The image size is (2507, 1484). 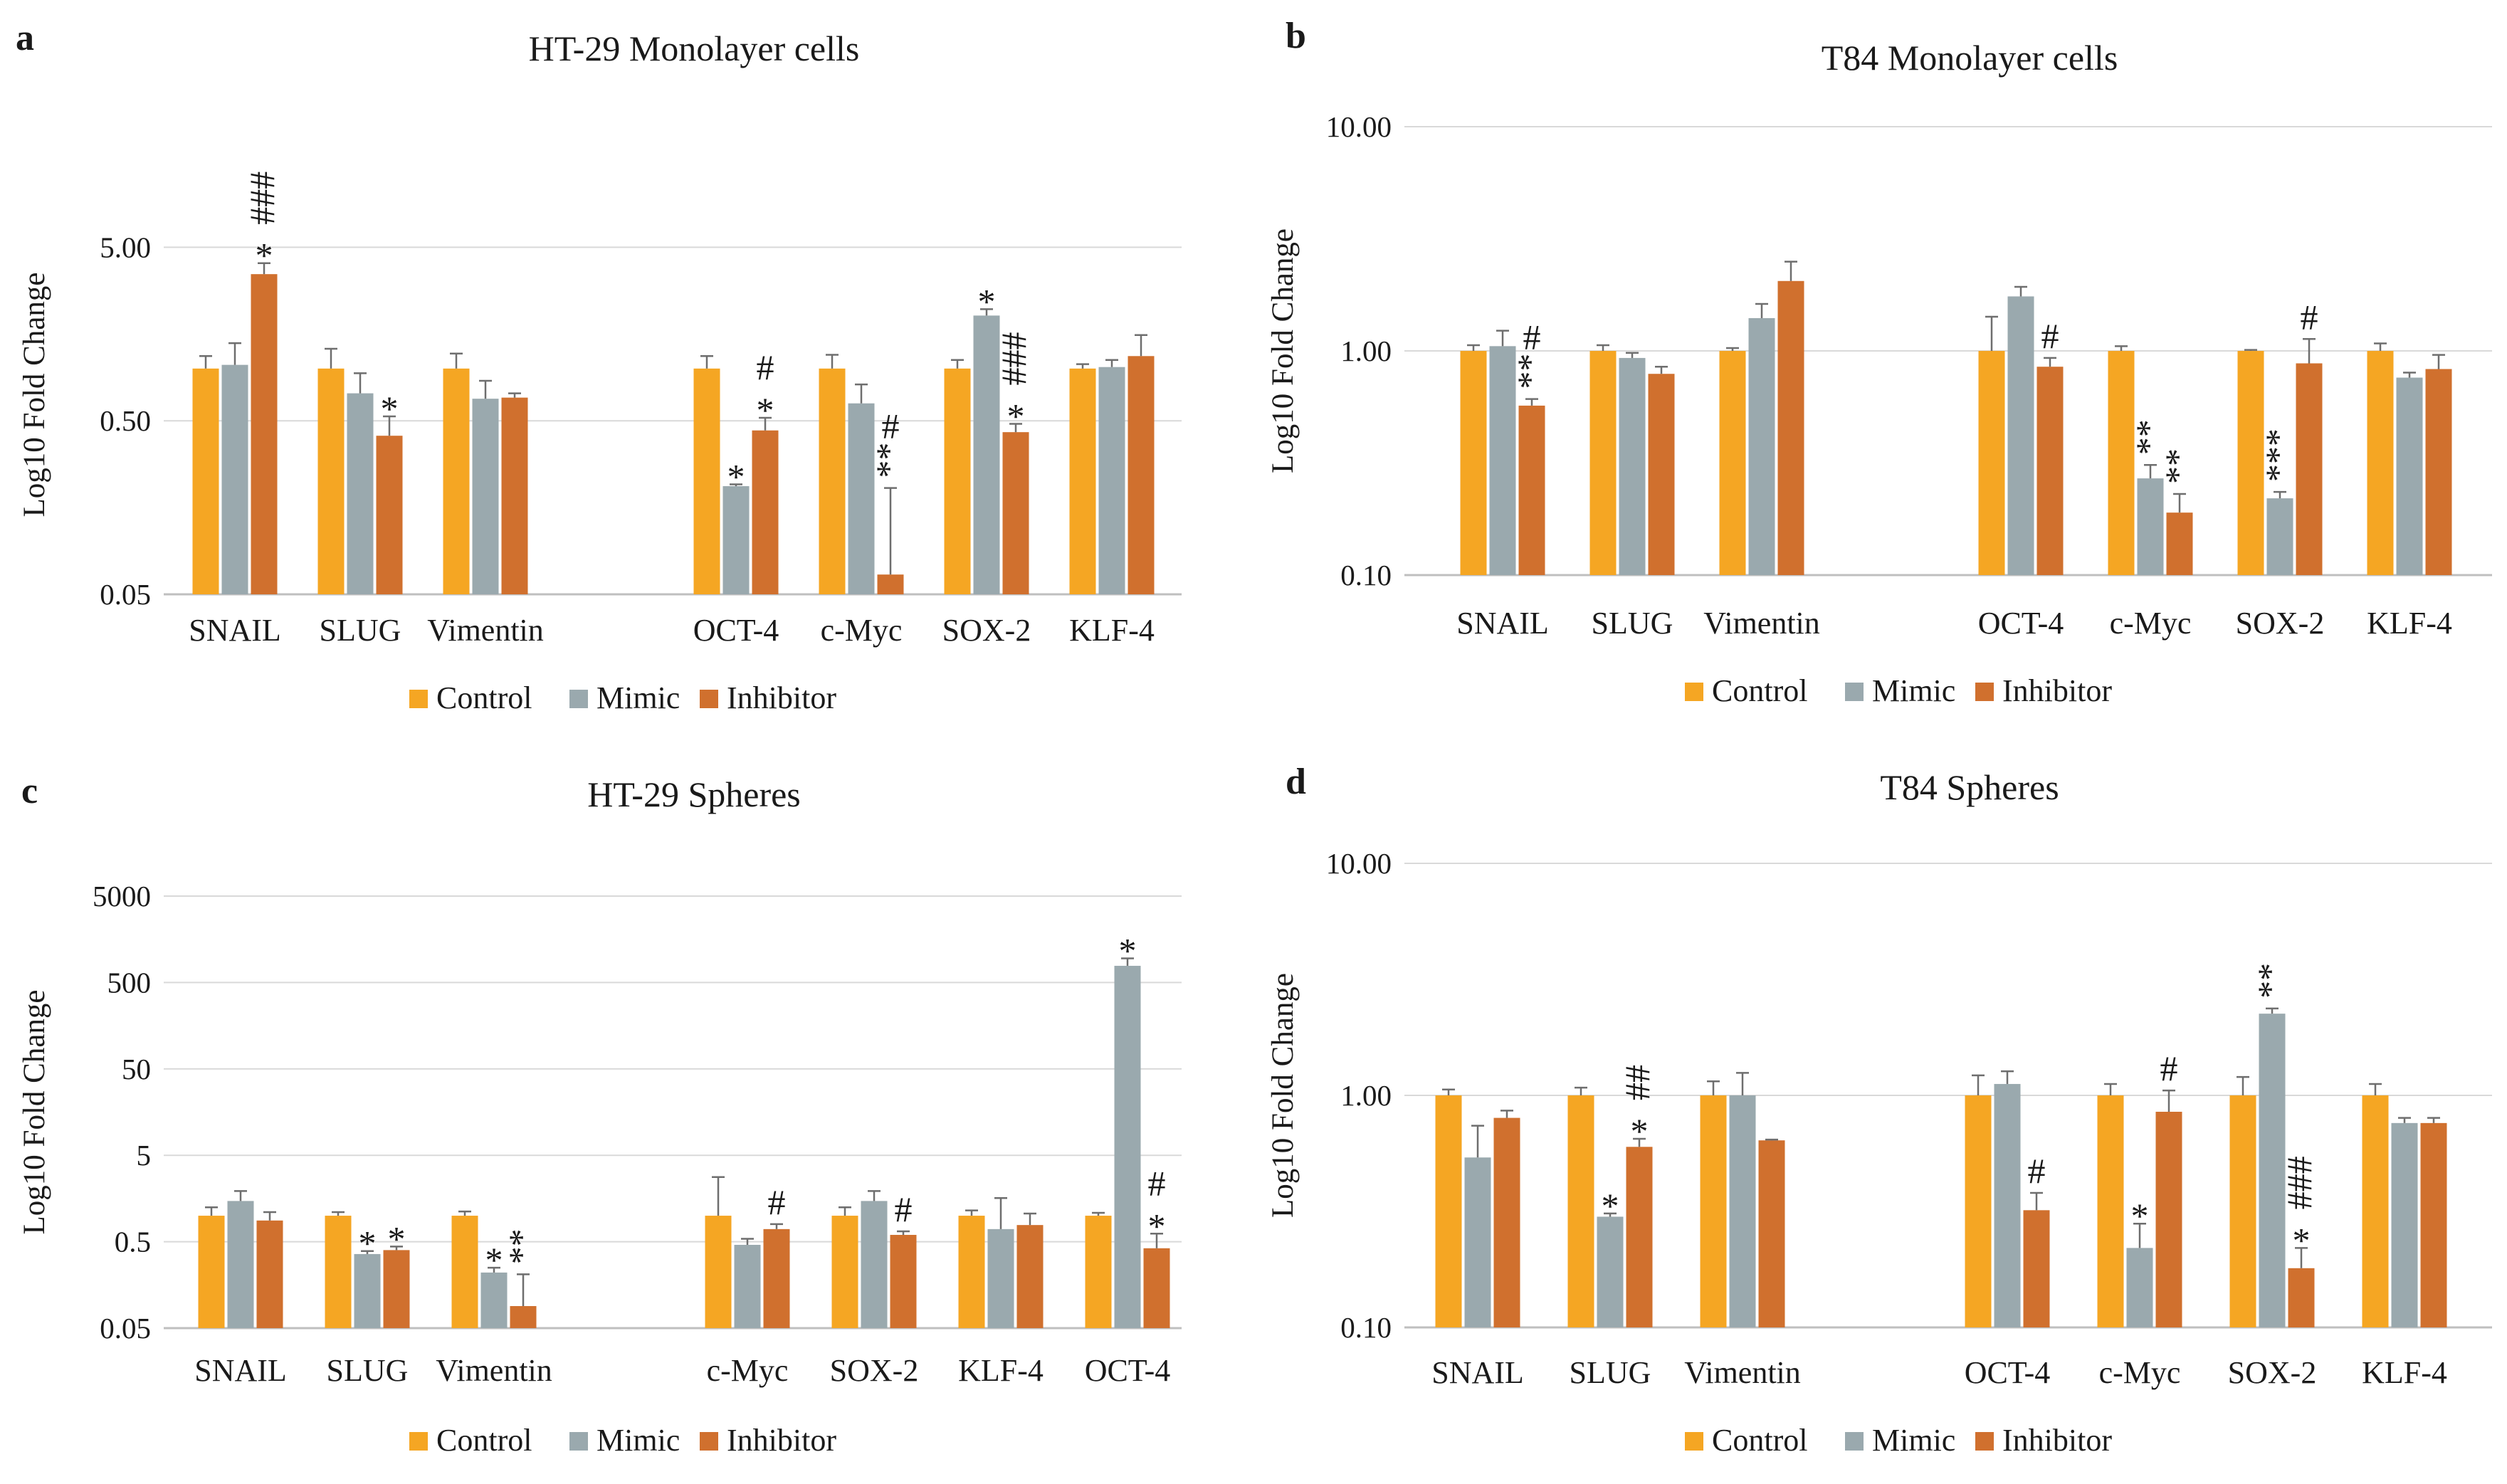 What do you see at coordinates (1366, 1327) in the screenshot?
I see `y-tick-label: 0.10` at bounding box center [1366, 1327].